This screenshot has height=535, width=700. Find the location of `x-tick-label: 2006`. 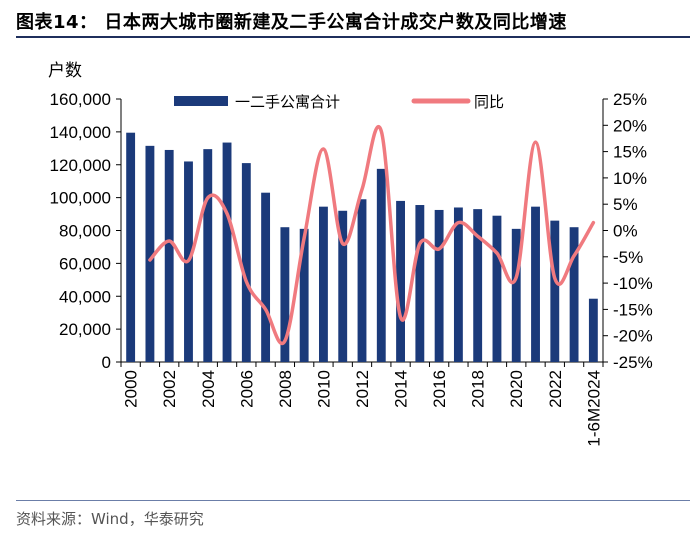

x-tick-label: 2006 is located at coordinates (246, 389).